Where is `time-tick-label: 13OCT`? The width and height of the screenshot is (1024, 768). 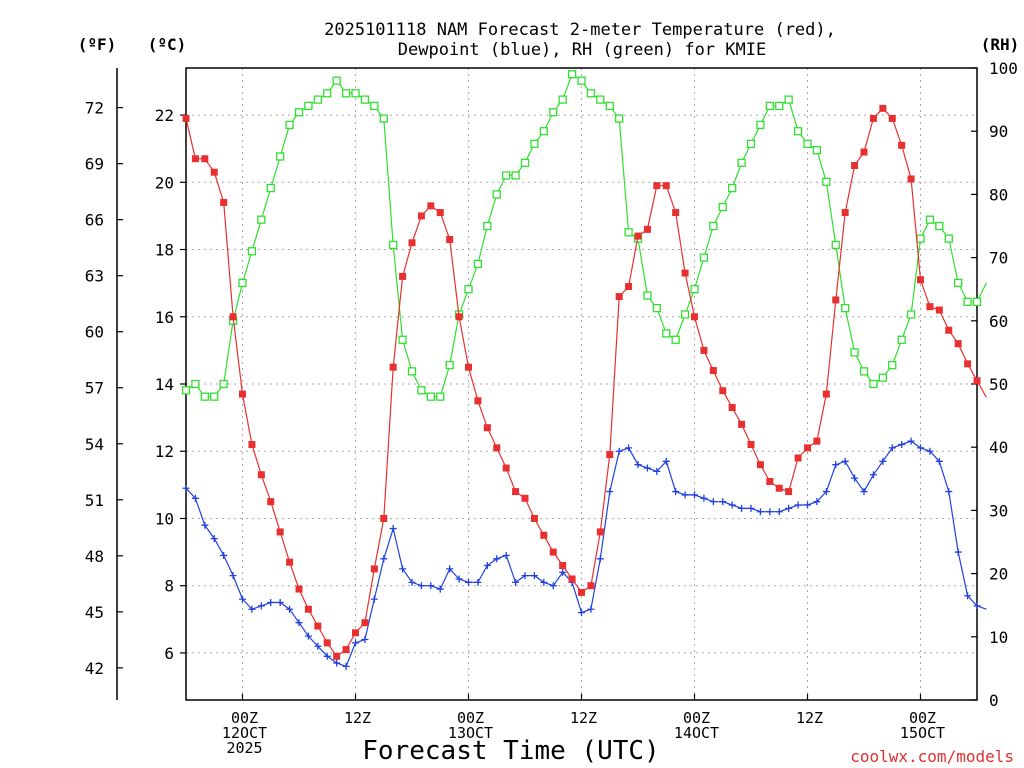
time-tick-label: 13OCT is located at coordinates (470, 733).